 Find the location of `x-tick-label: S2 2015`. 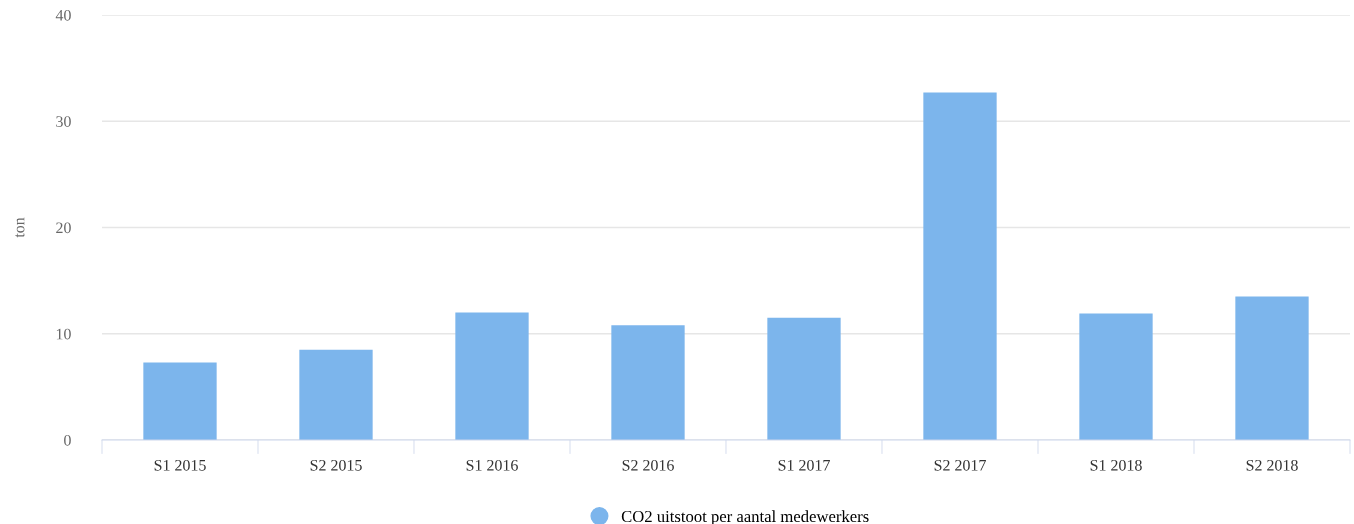

x-tick-label: S2 2015 is located at coordinates (336, 465).